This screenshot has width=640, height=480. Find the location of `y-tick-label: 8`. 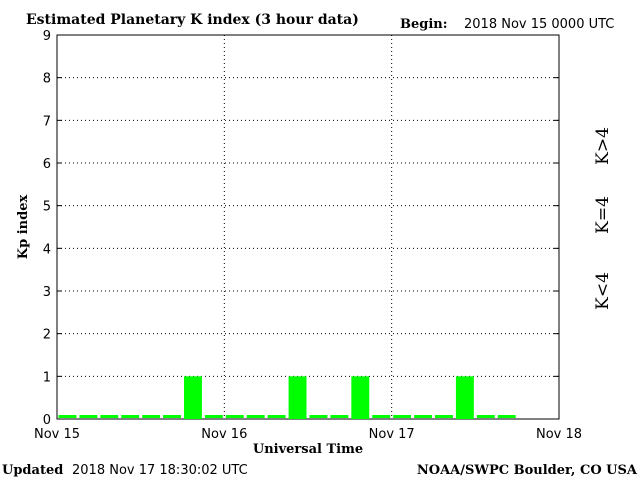

y-tick-label: 8 is located at coordinates (47, 79).